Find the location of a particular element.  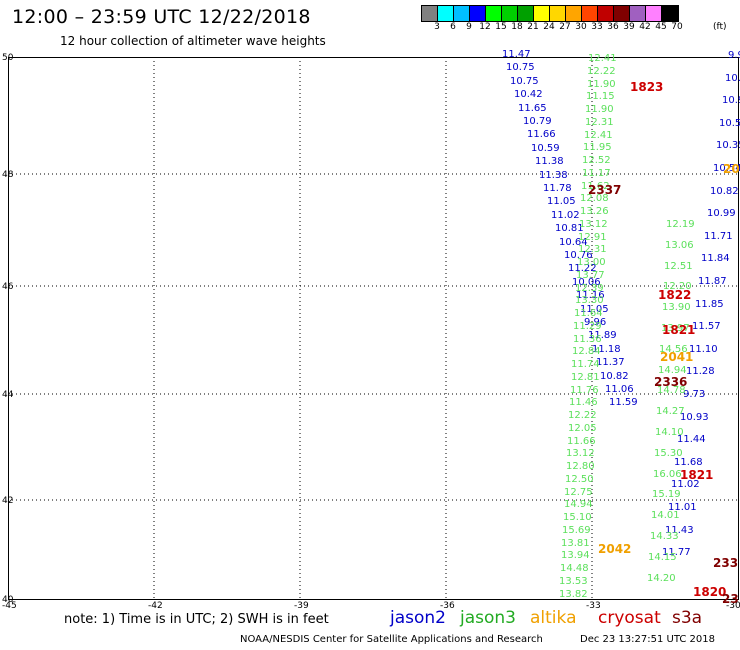

jason3-wave-value: 11.74 is located at coordinates (585, 364).